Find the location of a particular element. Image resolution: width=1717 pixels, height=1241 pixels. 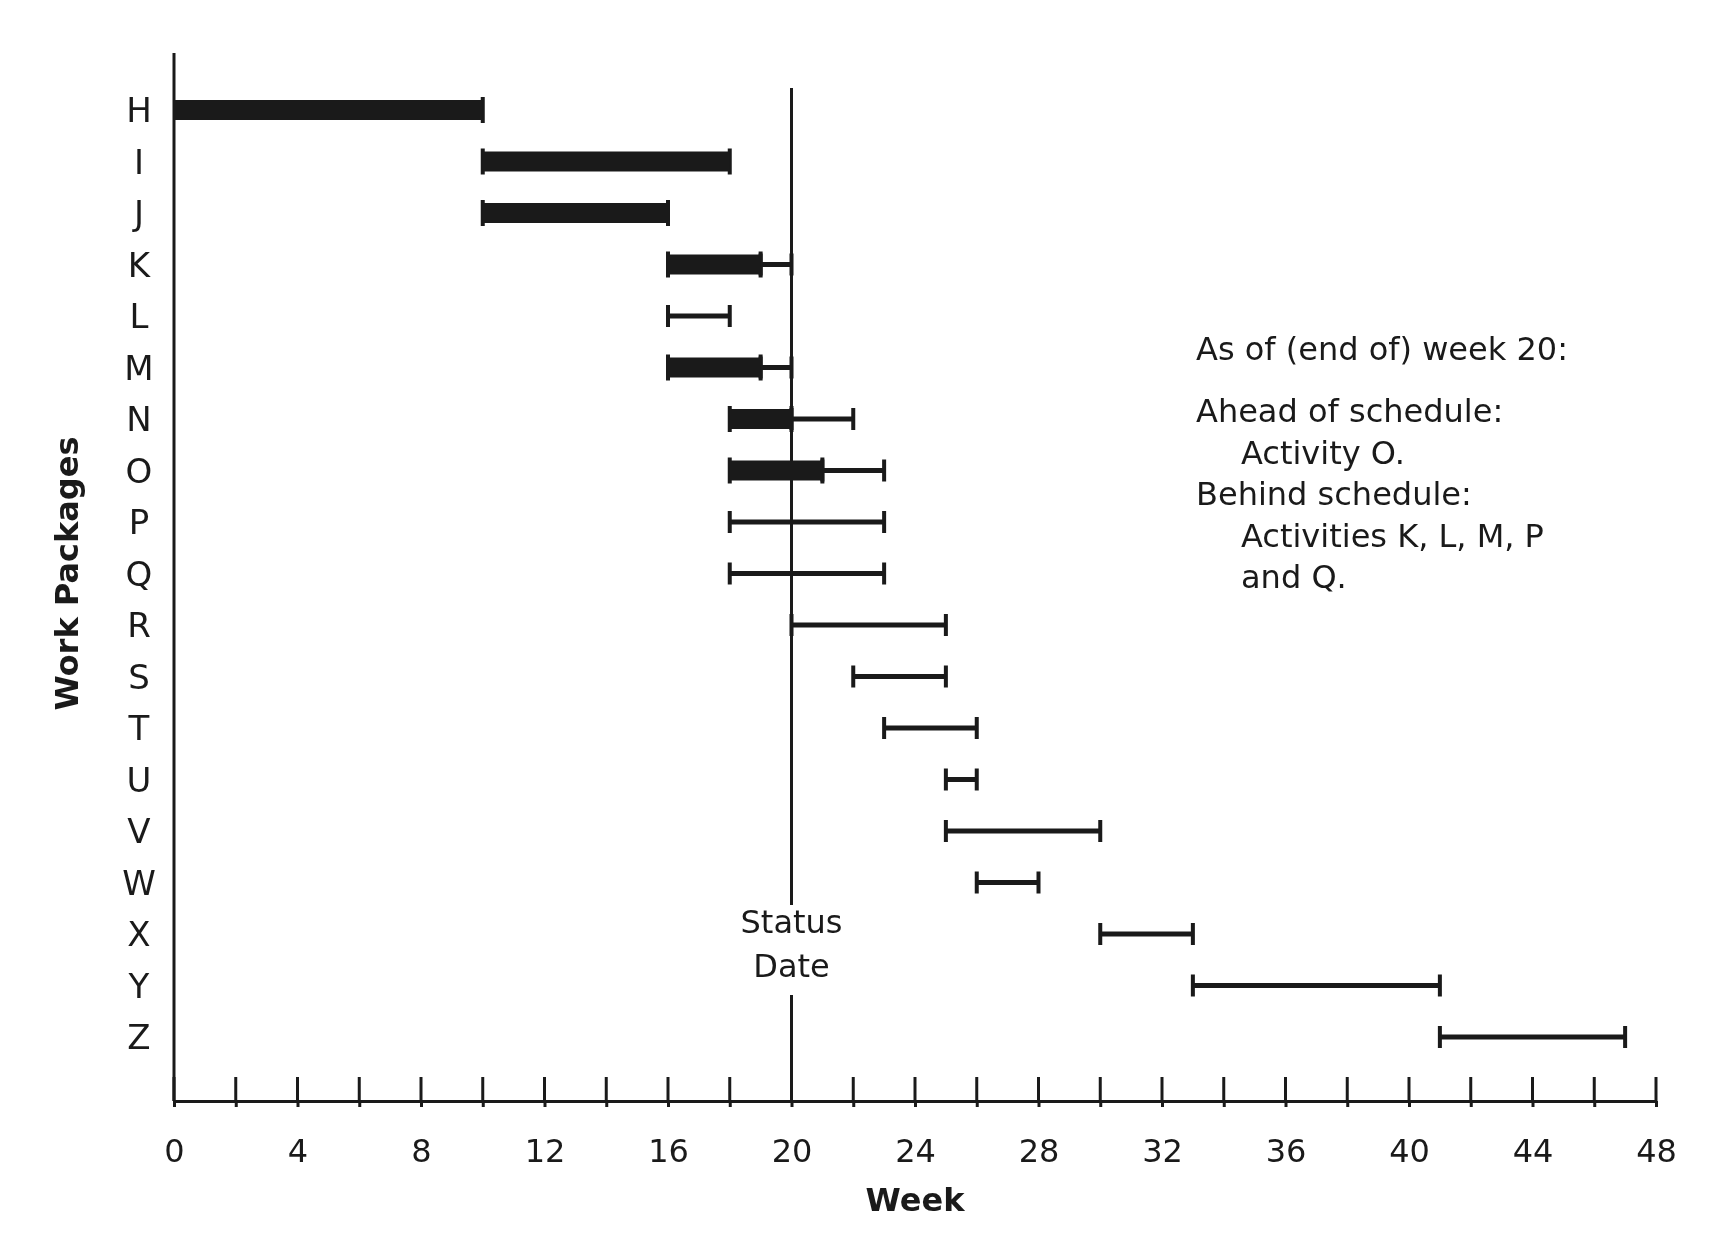

y-tick-label: R is located at coordinates (139, 625).